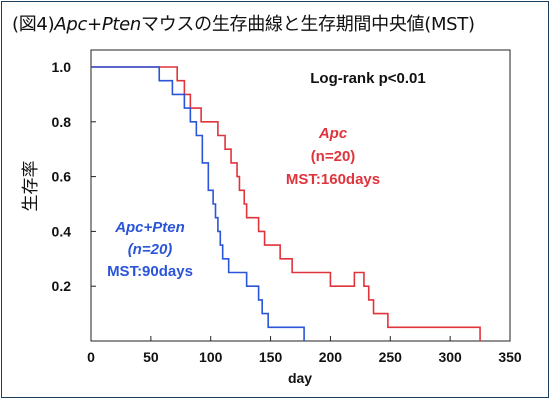 Image resolution: width=552 pixels, height=401 pixels. I want to click on x-tick-label: 200, so click(331, 357).